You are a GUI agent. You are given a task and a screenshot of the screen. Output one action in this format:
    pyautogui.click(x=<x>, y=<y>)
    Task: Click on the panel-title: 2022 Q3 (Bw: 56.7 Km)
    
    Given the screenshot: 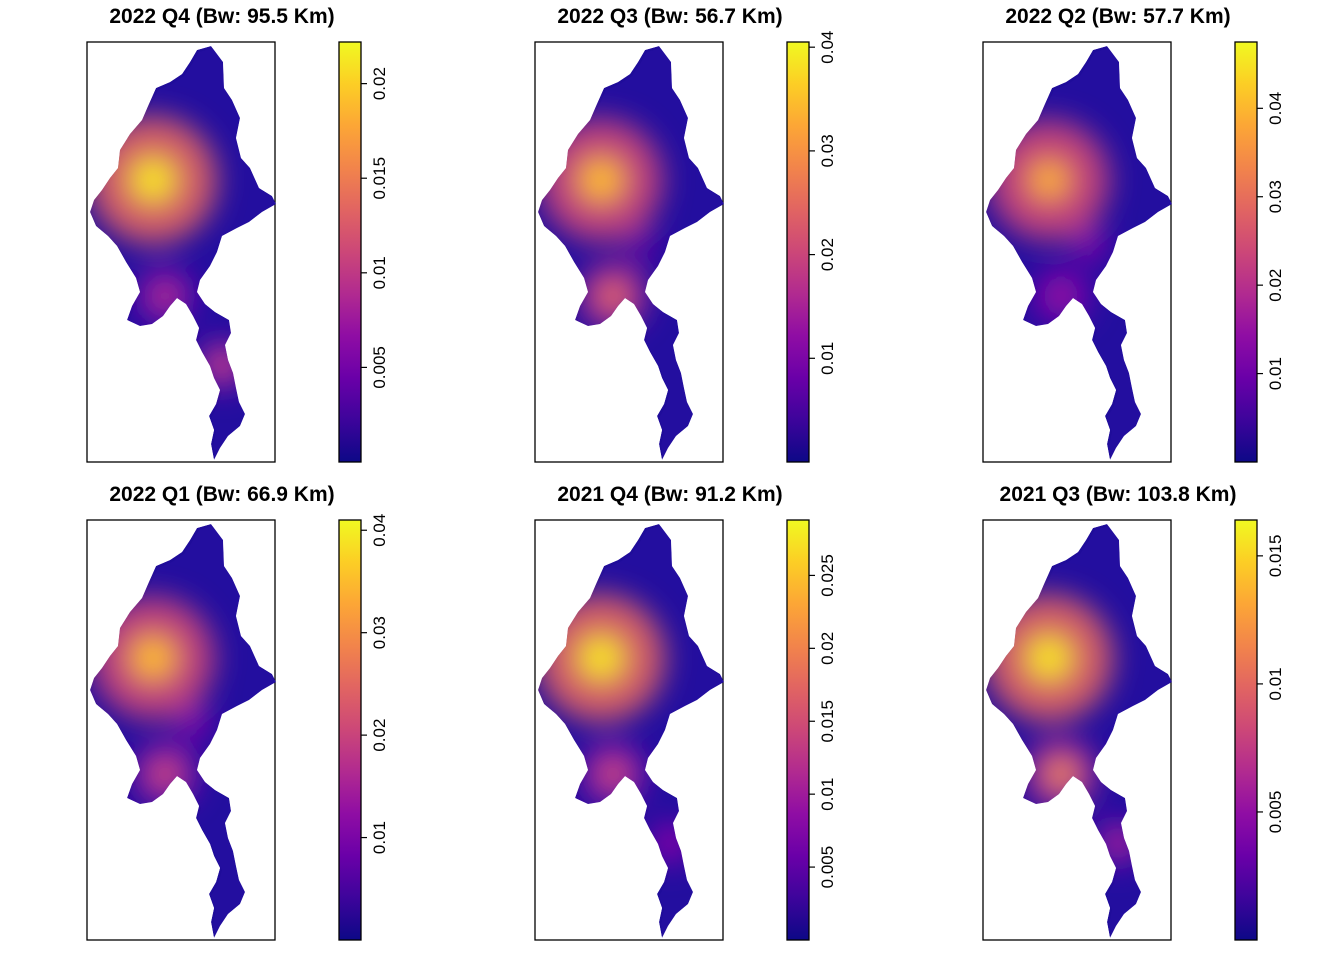 What is the action you would take?
    pyautogui.click(x=669, y=16)
    